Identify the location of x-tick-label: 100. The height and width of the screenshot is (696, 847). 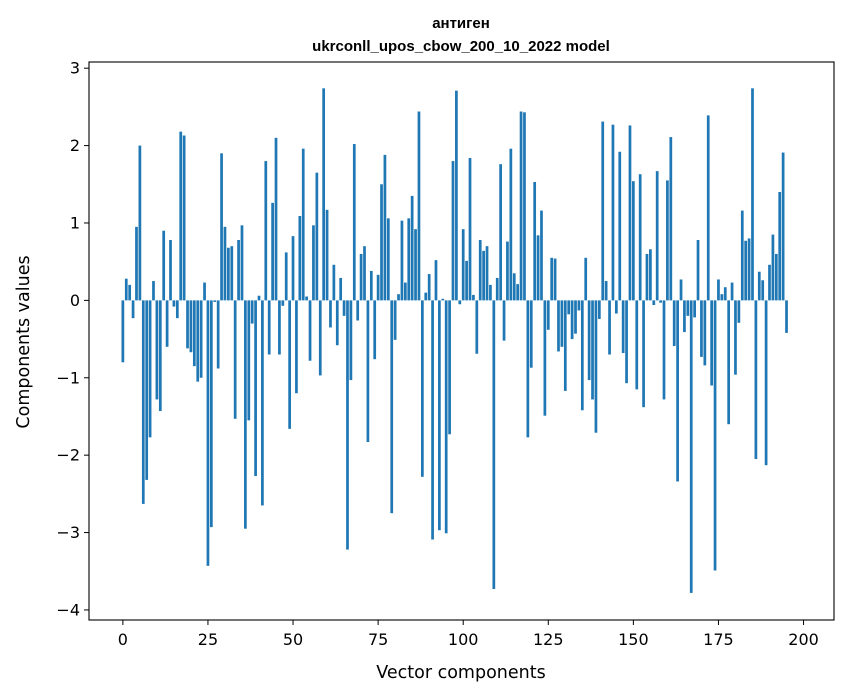
(463, 639).